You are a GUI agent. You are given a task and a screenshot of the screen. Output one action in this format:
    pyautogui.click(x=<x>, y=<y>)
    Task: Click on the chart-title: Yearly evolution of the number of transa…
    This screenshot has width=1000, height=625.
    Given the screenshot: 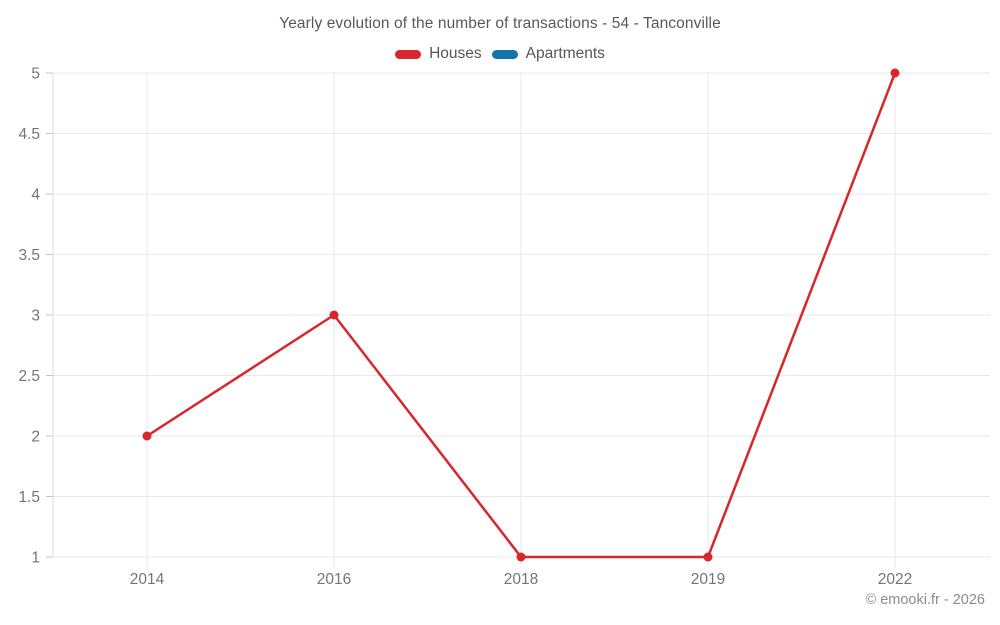 What is the action you would take?
    pyautogui.click(x=500, y=23)
    